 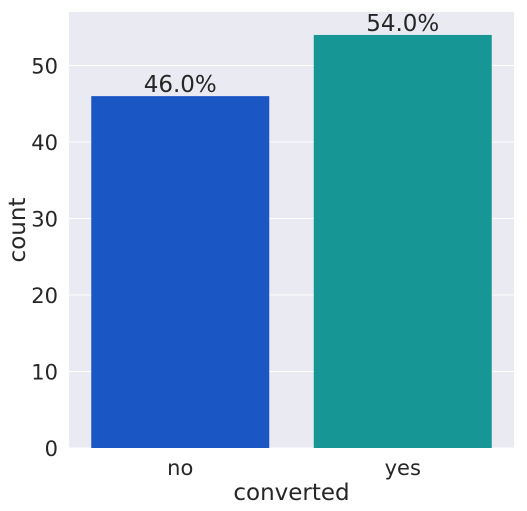 What do you see at coordinates (403, 468) in the screenshot?
I see `x-tick-label: yes` at bounding box center [403, 468].